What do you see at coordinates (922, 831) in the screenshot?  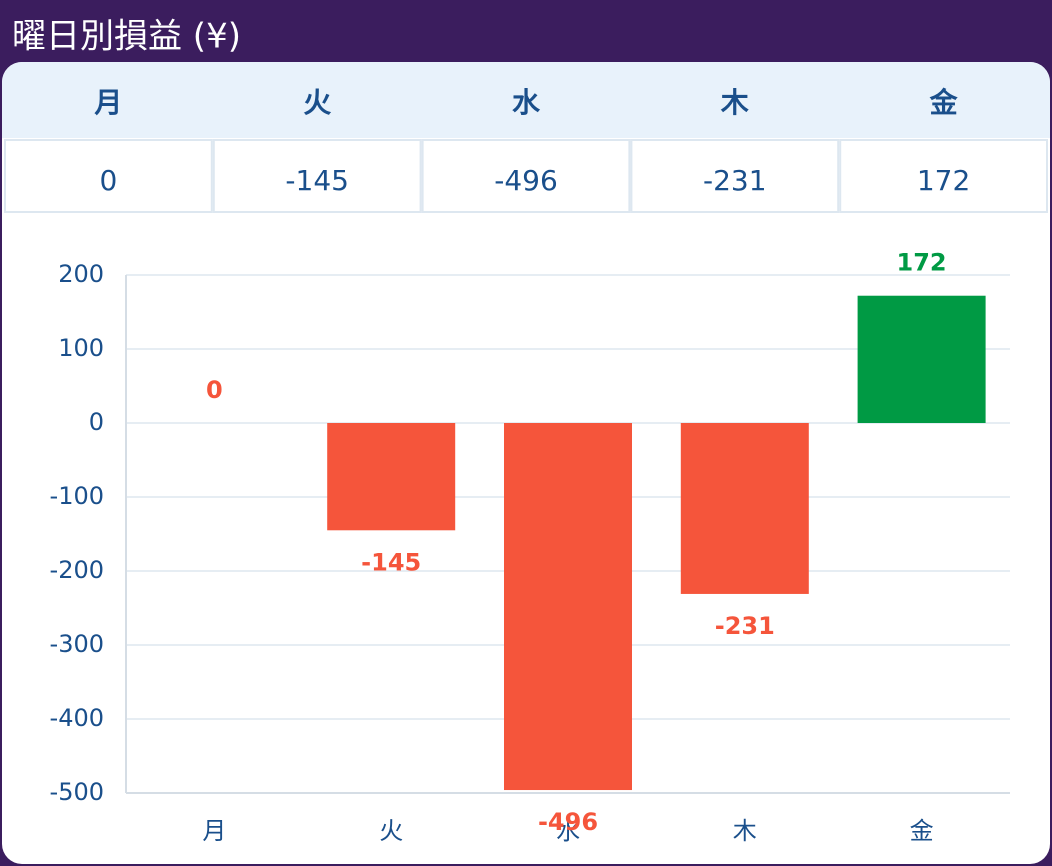 I see `x-tick-label: 金` at bounding box center [922, 831].